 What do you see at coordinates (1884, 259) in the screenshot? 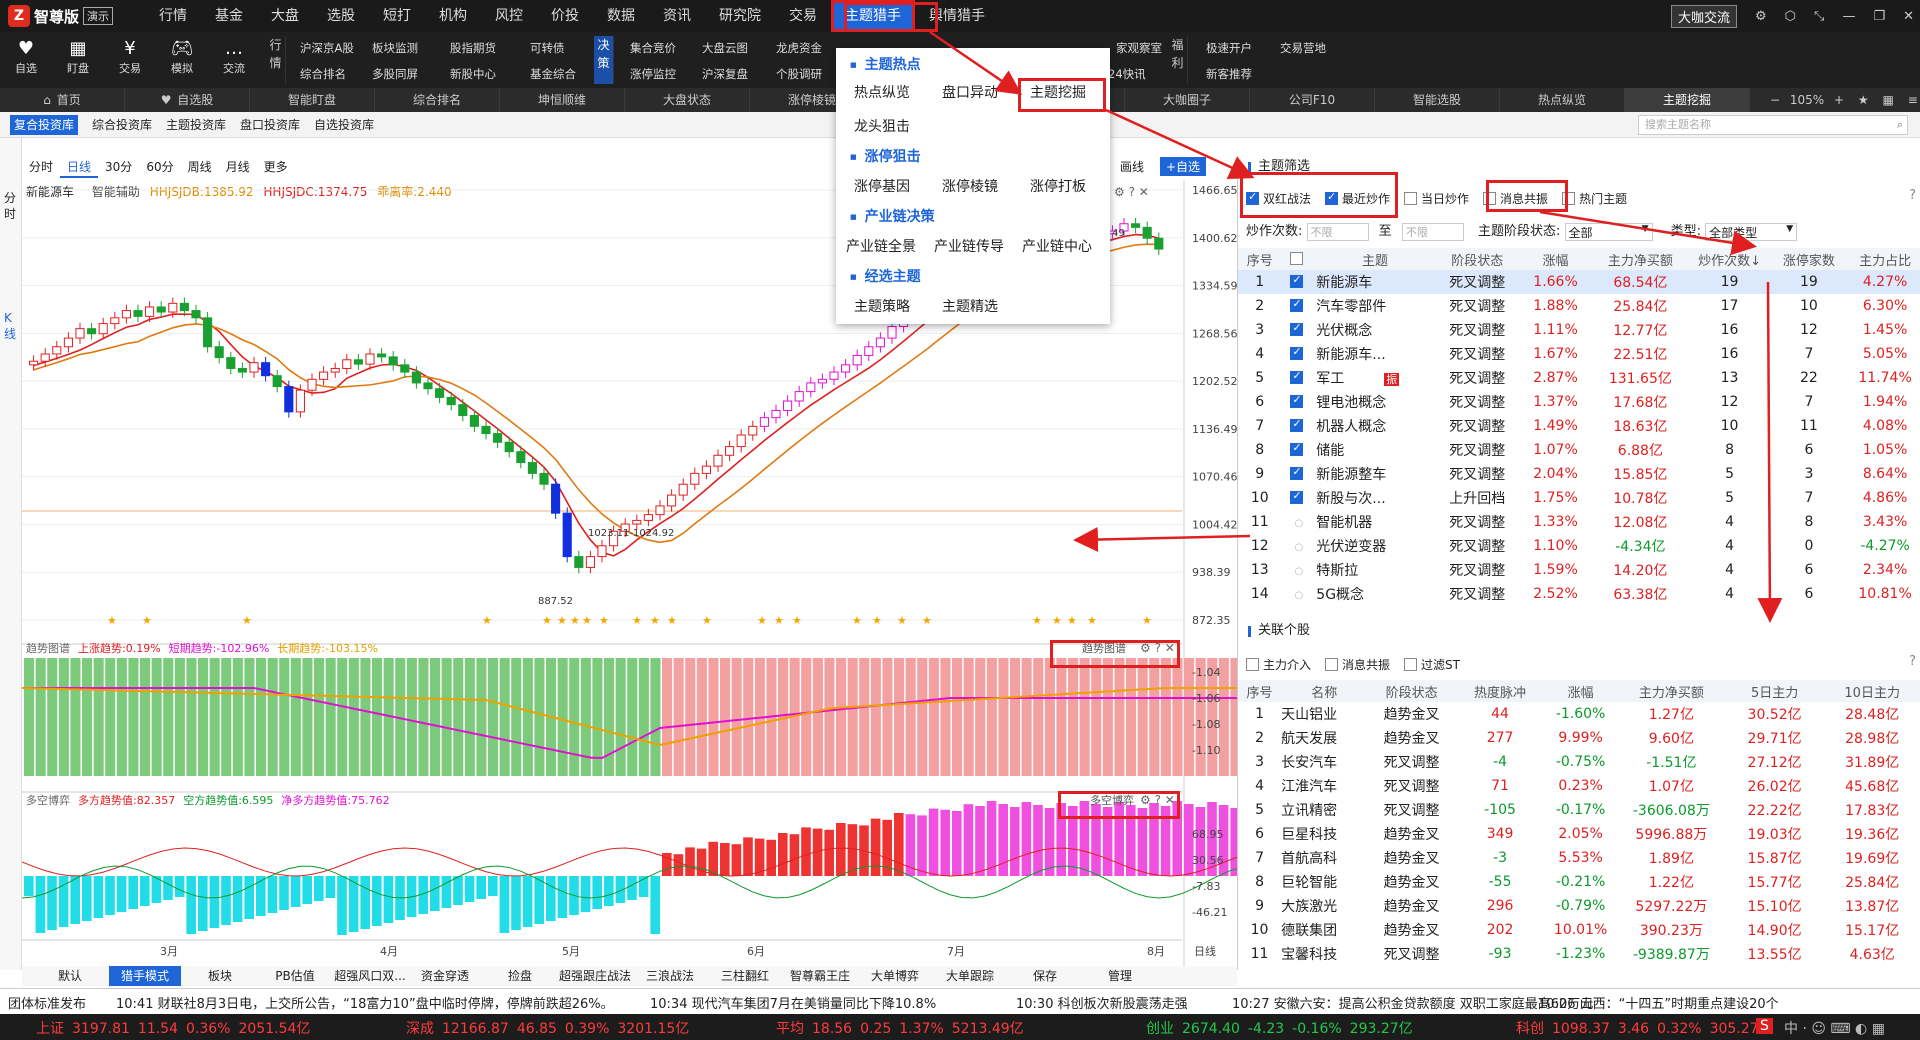
I see `theme-col-8: 主力占比` at bounding box center [1884, 259].